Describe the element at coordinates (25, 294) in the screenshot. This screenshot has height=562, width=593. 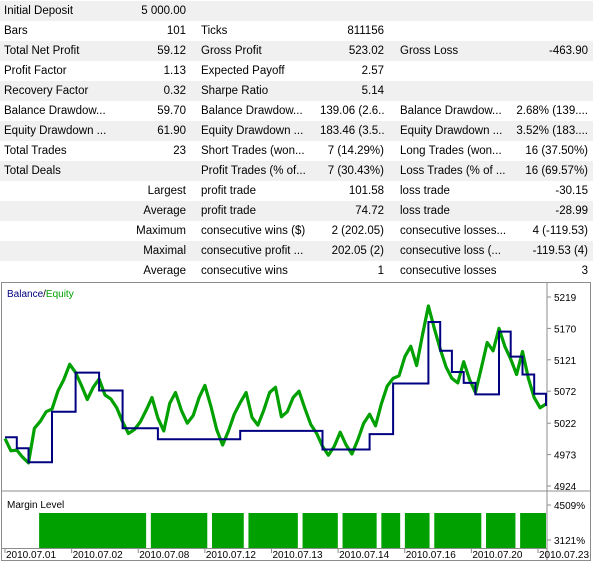
I see `legend-balance: Balance` at that location.